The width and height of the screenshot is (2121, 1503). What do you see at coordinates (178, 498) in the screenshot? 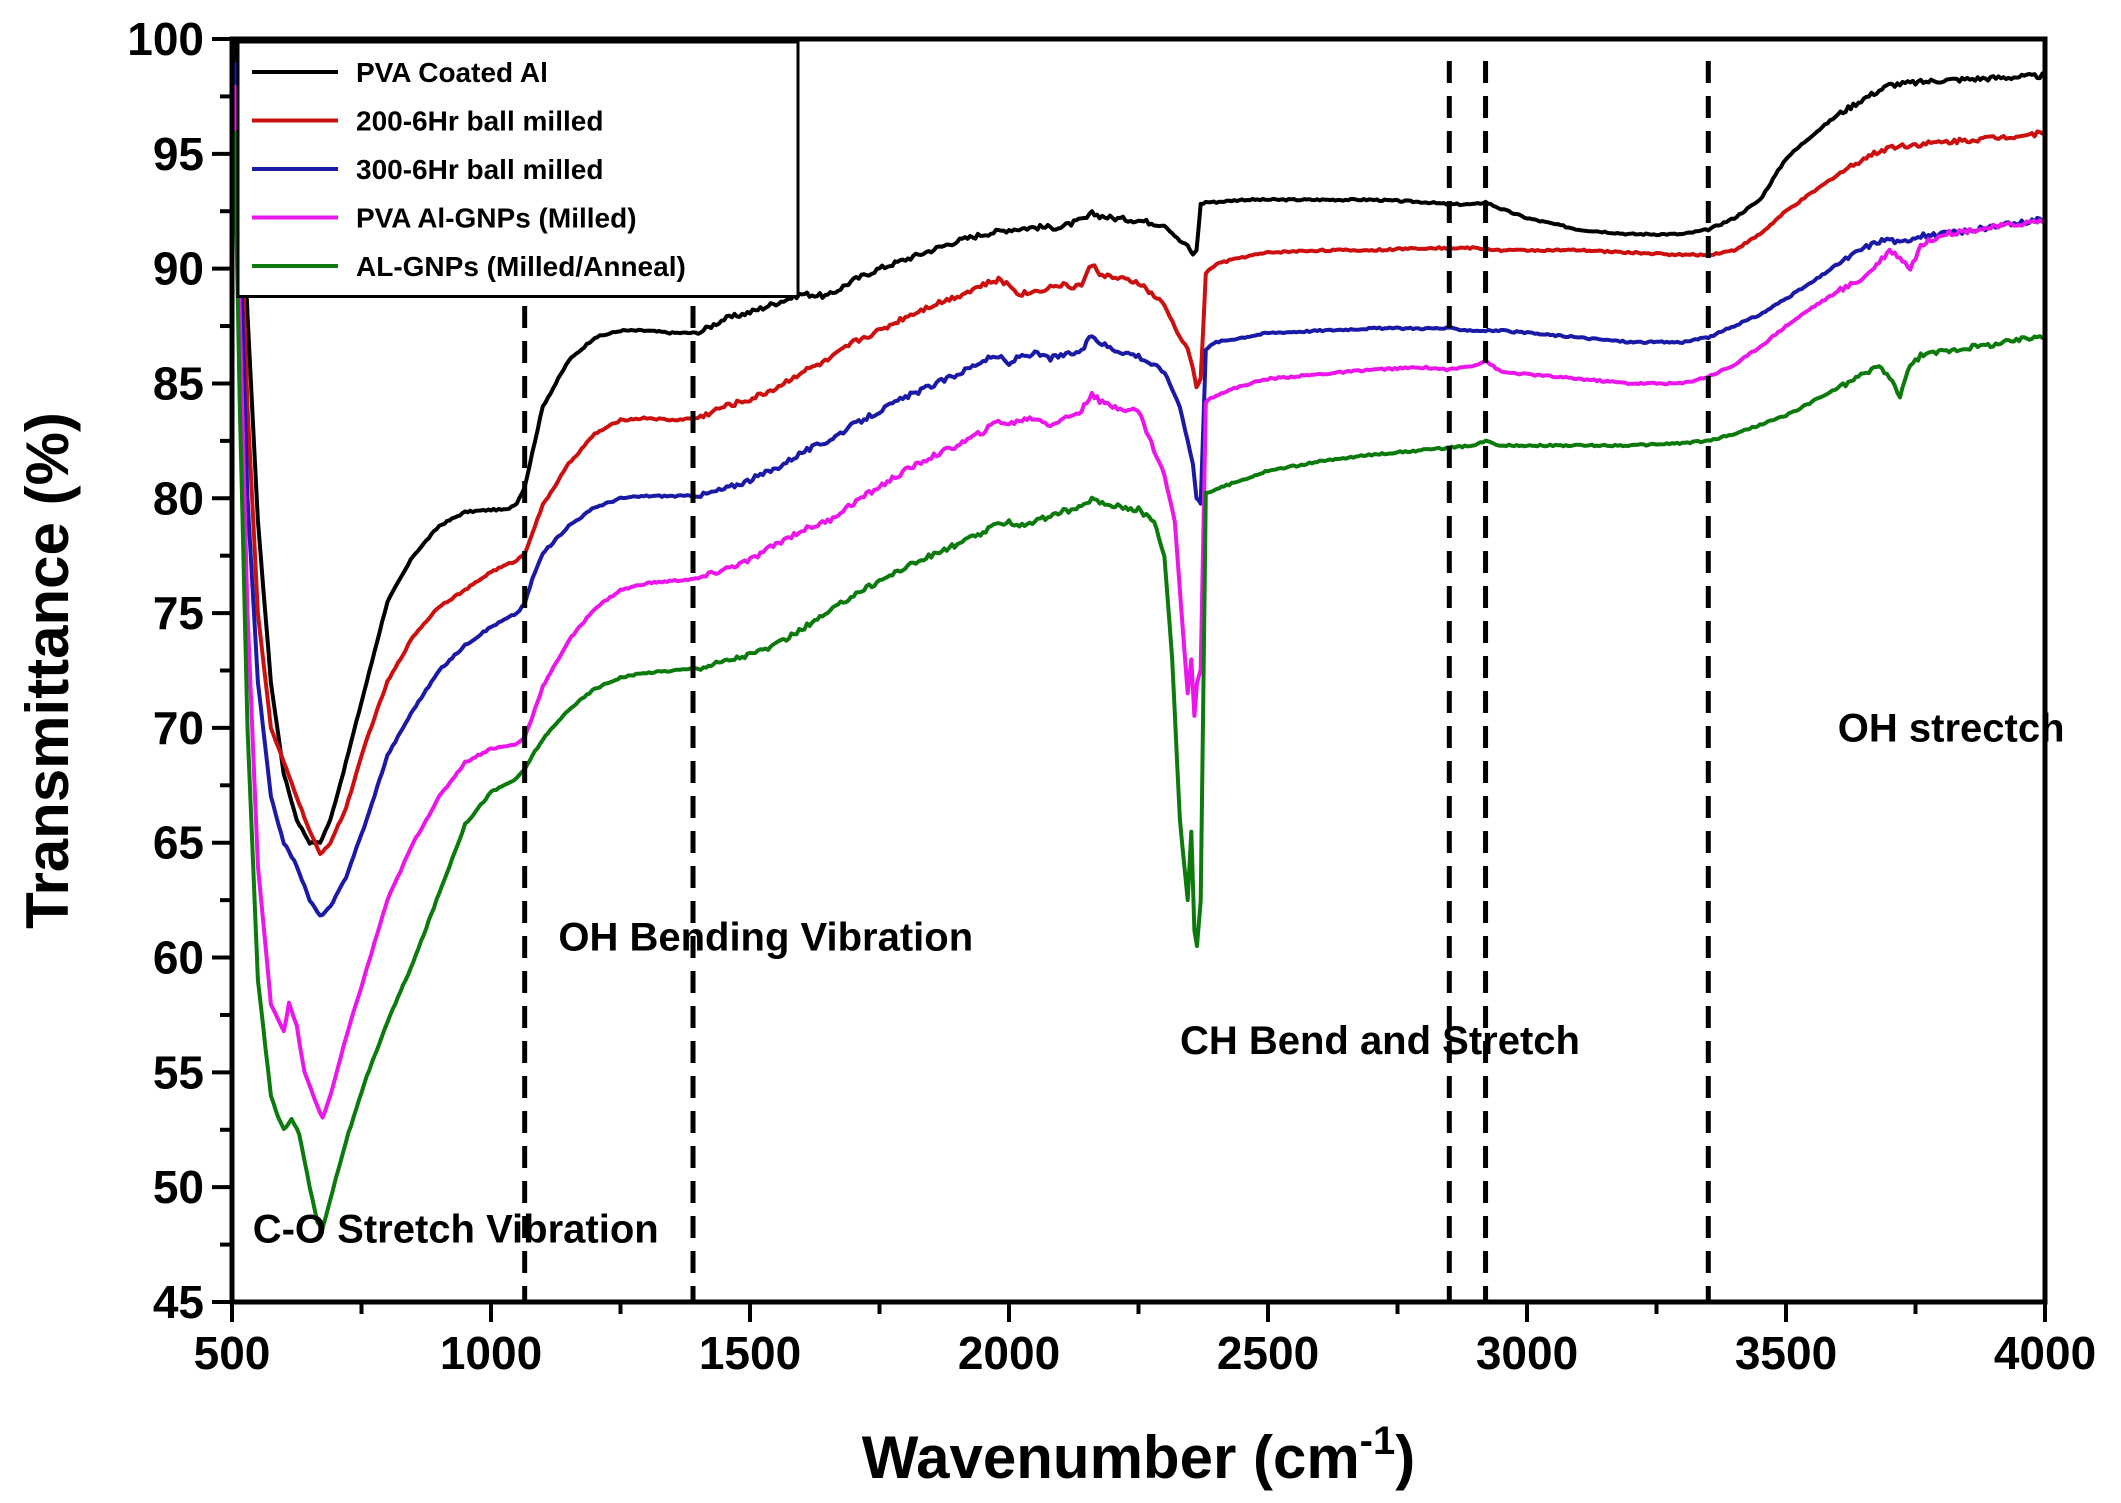
I see `y-tick-label: 80` at bounding box center [178, 498].